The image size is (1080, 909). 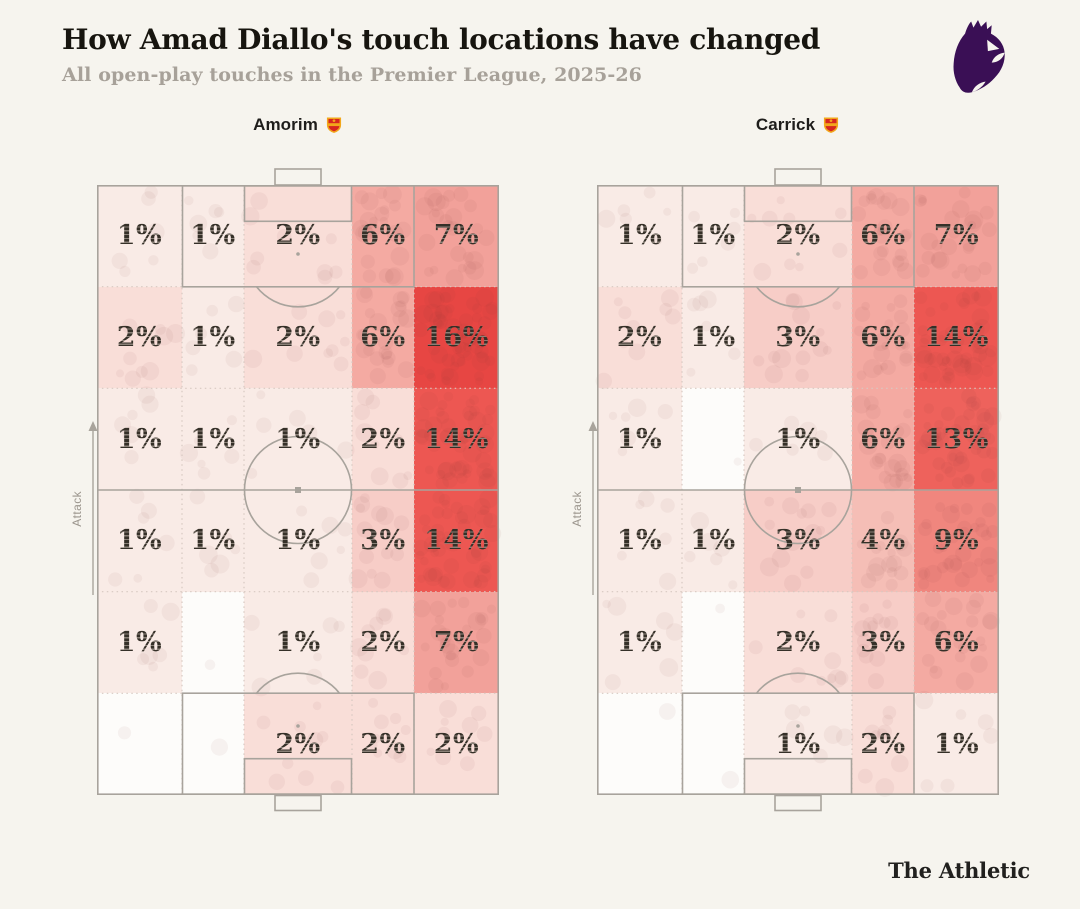 I want to click on pitch-header-carrick: Carrick, so click(x=798, y=125).